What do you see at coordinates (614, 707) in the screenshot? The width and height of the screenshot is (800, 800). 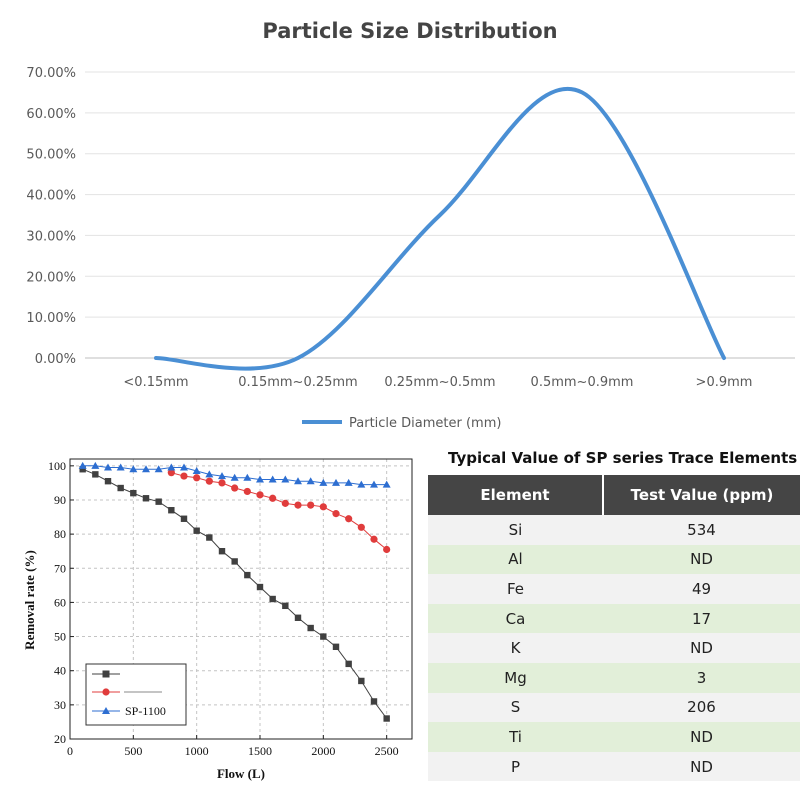 I see `table-row: S 206` at bounding box center [614, 707].